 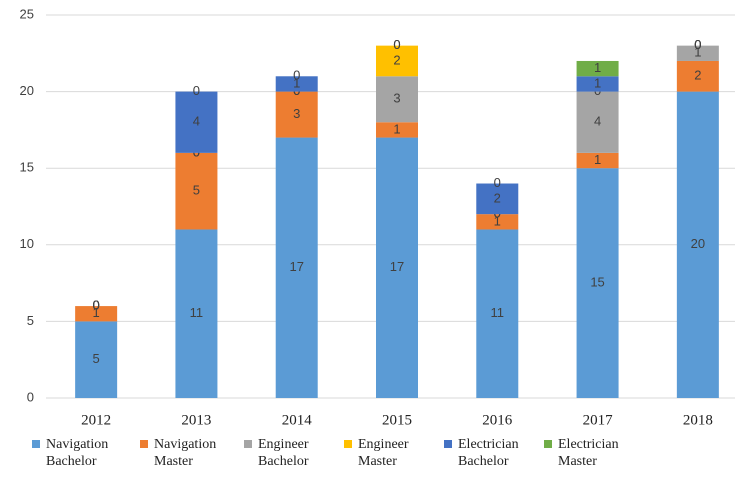 What do you see at coordinates (27, 90) in the screenshot?
I see `y-tick-label: 20` at bounding box center [27, 90].